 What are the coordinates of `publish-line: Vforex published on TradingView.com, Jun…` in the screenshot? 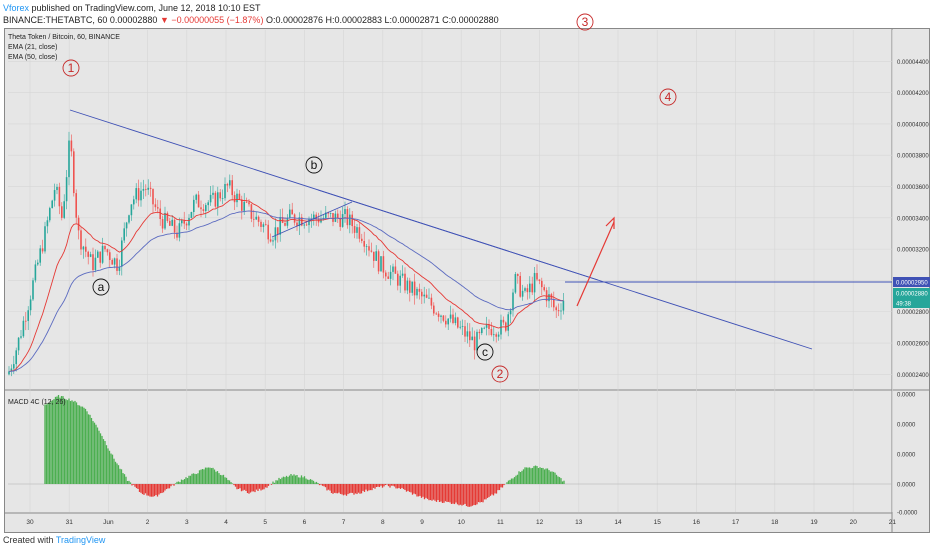 It's located at (132, 8).